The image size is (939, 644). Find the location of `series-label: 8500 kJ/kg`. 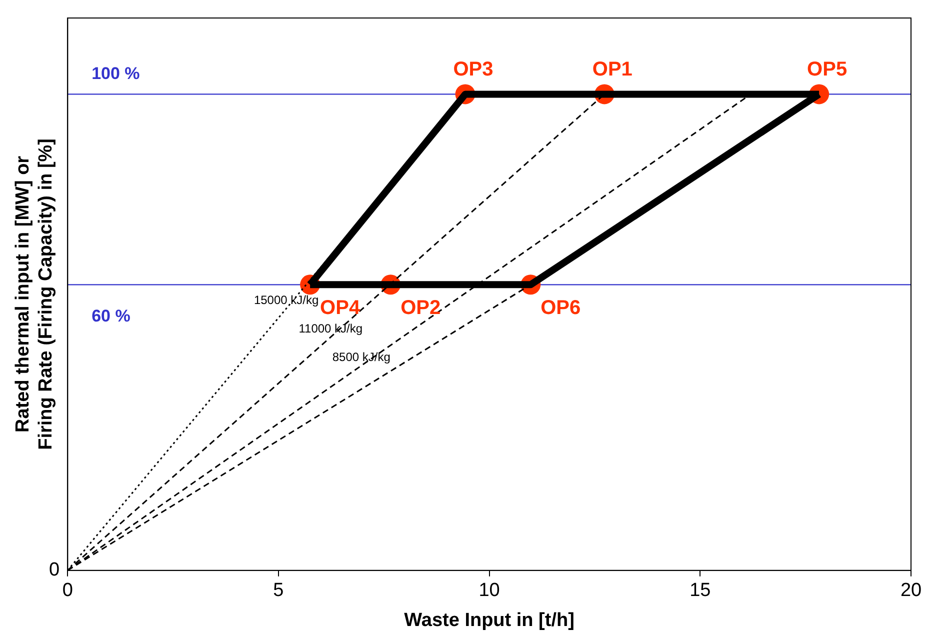

series-label: 8500 kJ/kg is located at coordinates (361, 357).